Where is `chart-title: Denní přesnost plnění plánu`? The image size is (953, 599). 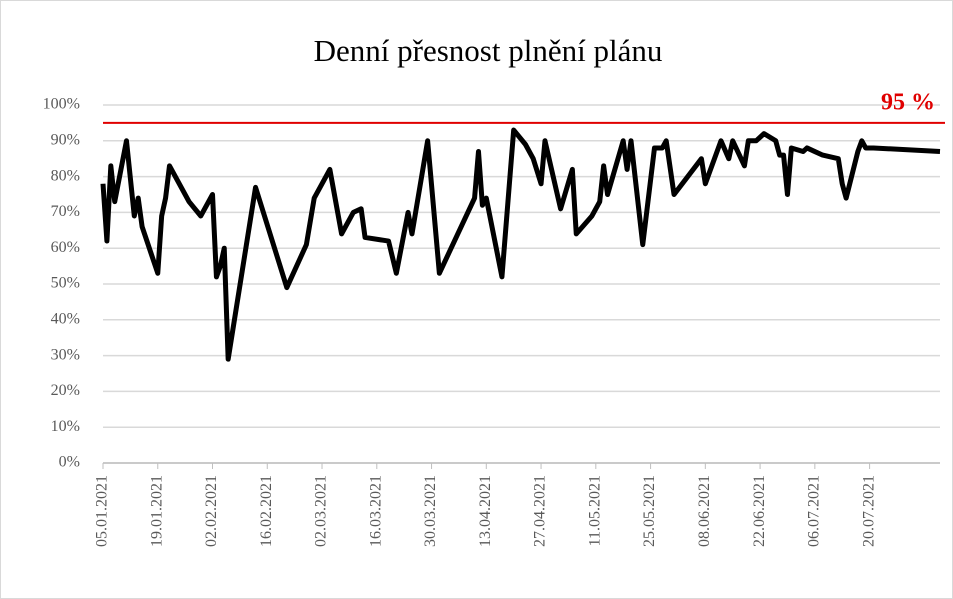
chart-title: Denní přesnost plnění plánu is located at coordinates (488, 50).